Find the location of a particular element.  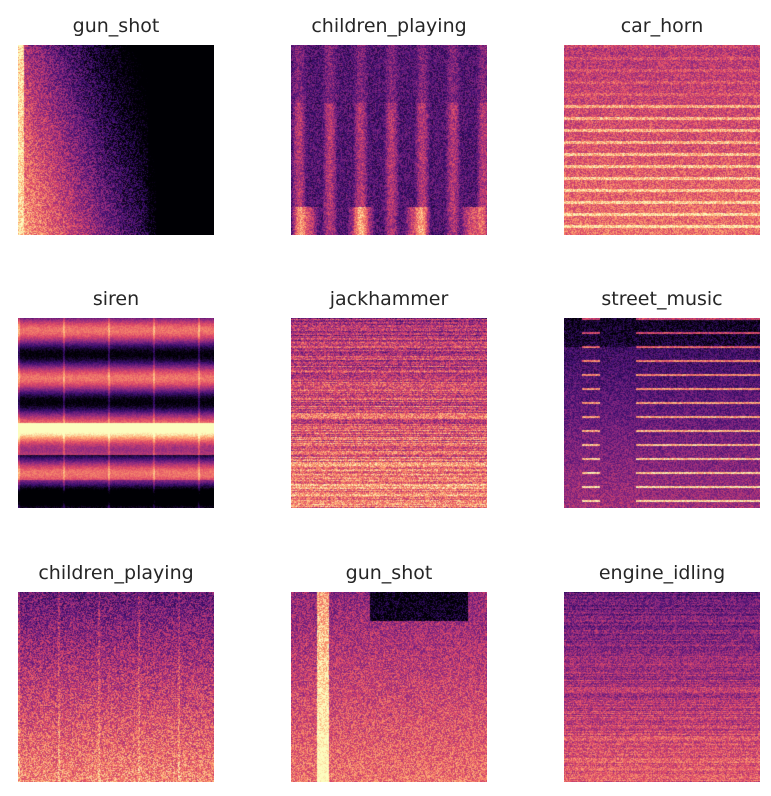

spectrogram-panel: jackhammer is located at coordinates (389, 398).